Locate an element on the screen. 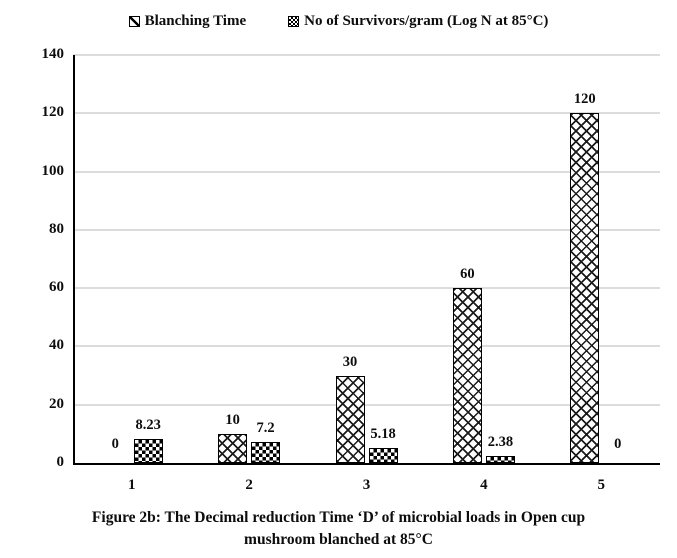 This screenshot has height=558, width=677. x-axis-category-label: 5 is located at coordinates (601, 485).